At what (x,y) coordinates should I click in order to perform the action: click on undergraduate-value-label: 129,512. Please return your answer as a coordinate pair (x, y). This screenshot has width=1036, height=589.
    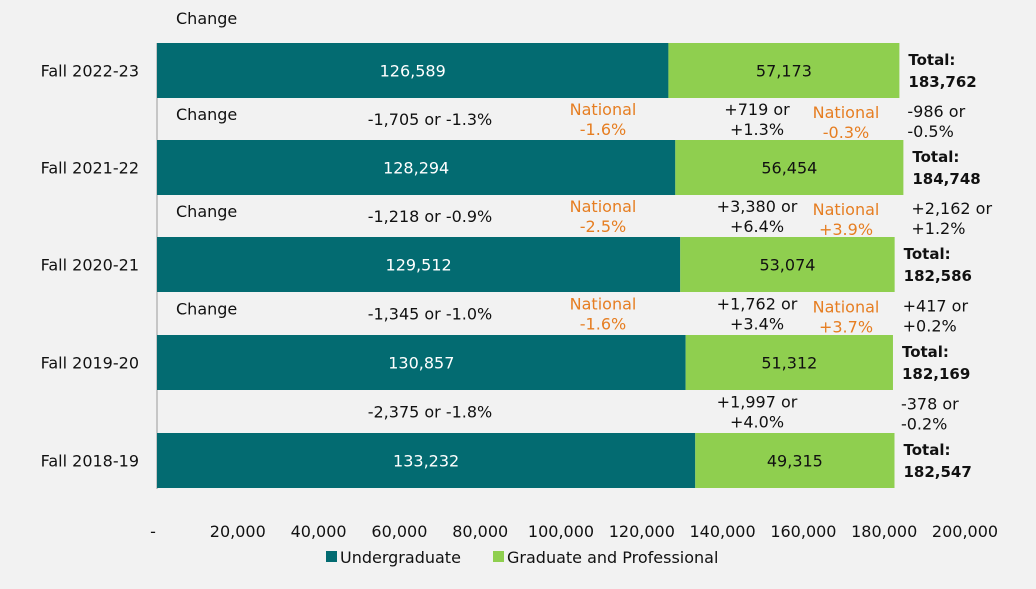
    Looking at the image, I should click on (419, 265).